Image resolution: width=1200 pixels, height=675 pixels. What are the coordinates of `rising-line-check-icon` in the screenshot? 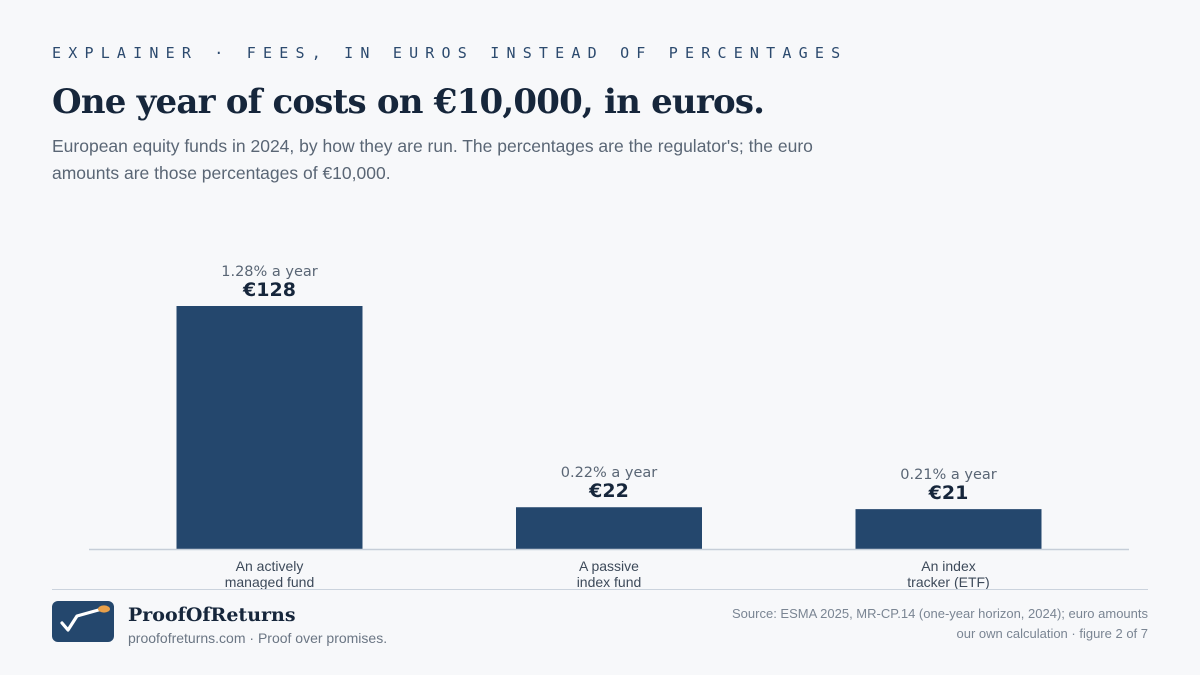 It's located at (85, 618).